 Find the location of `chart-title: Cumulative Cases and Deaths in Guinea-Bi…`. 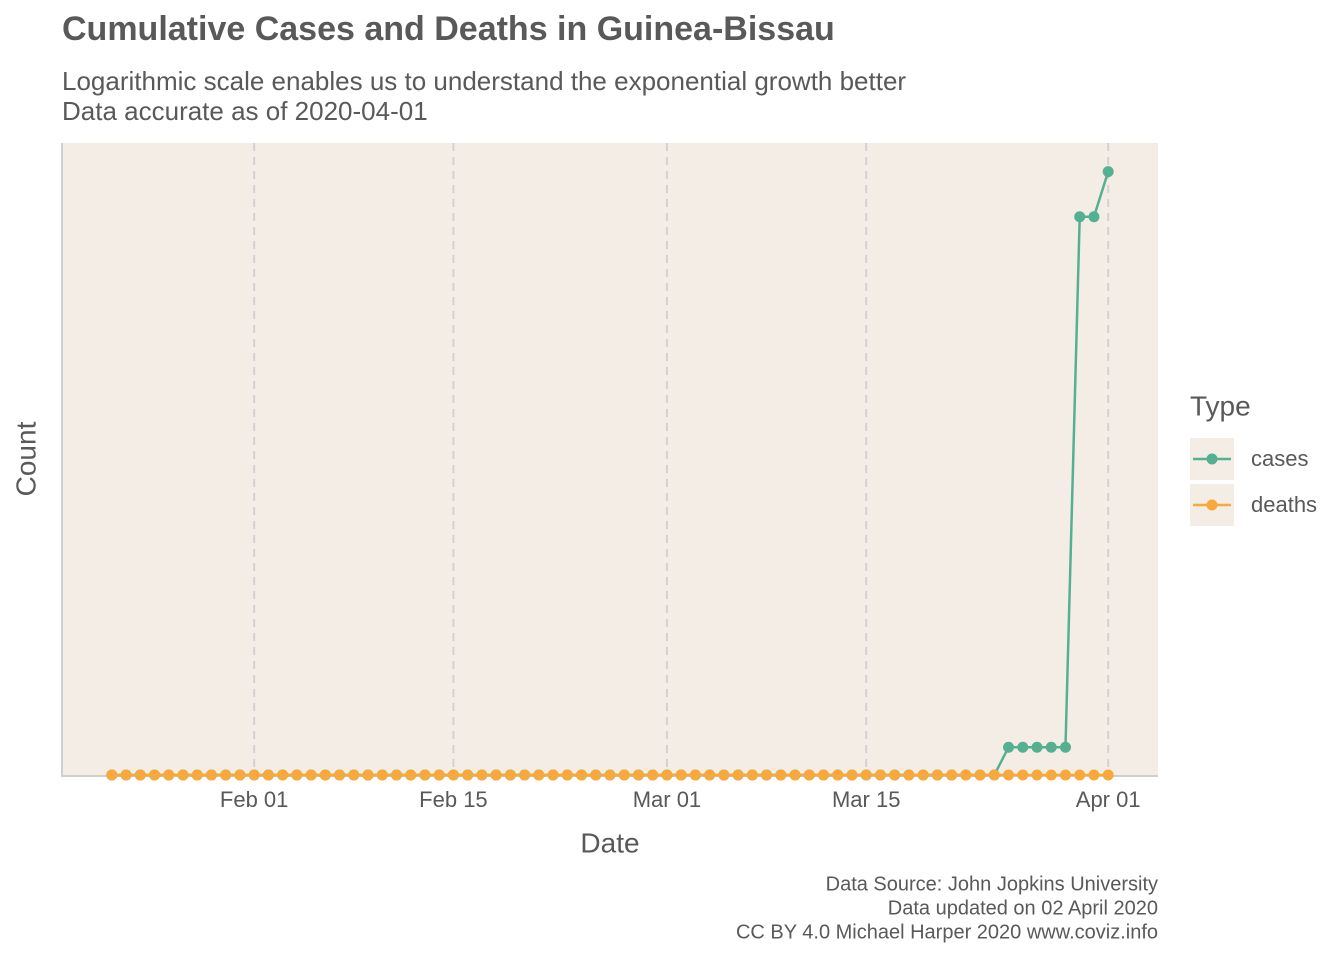

chart-title: Cumulative Cases and Deaths in Guinea-Bi… is located at coordinates (448, 29).